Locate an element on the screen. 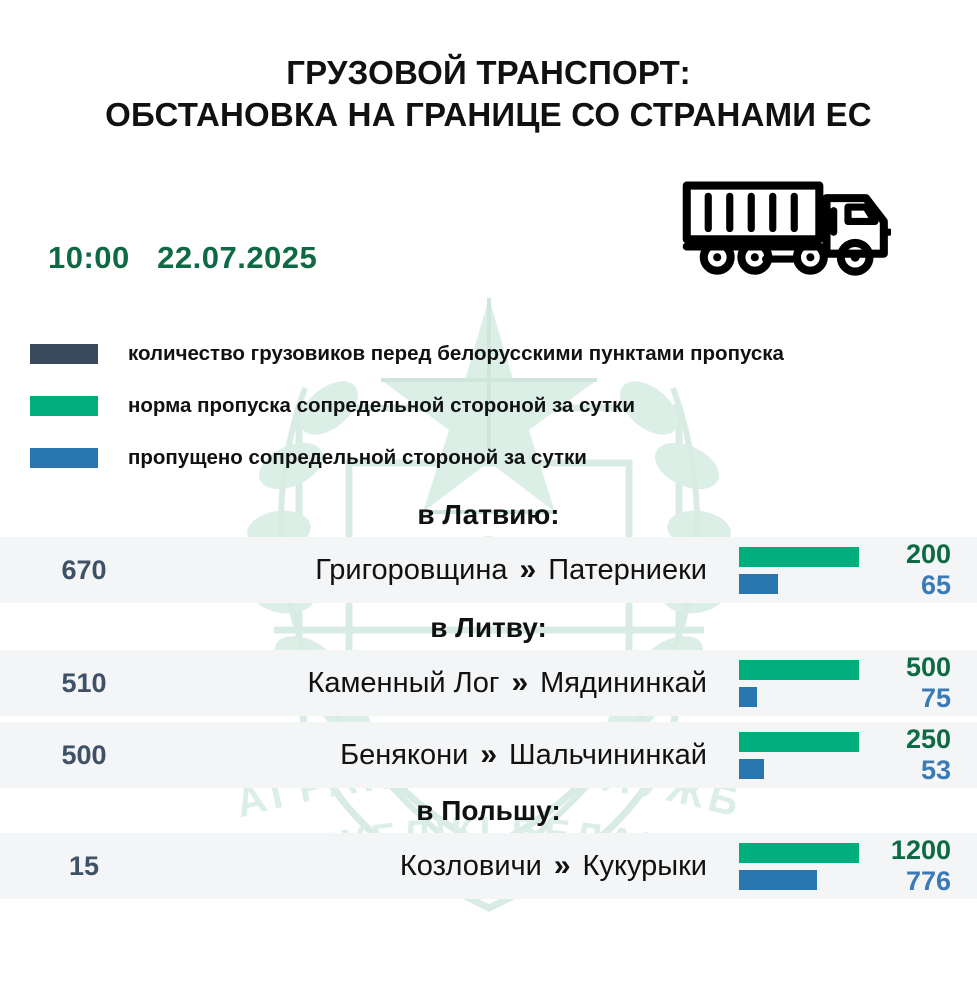  checkpoint-to: Шальчининкай is located at coordinates (608, 754).